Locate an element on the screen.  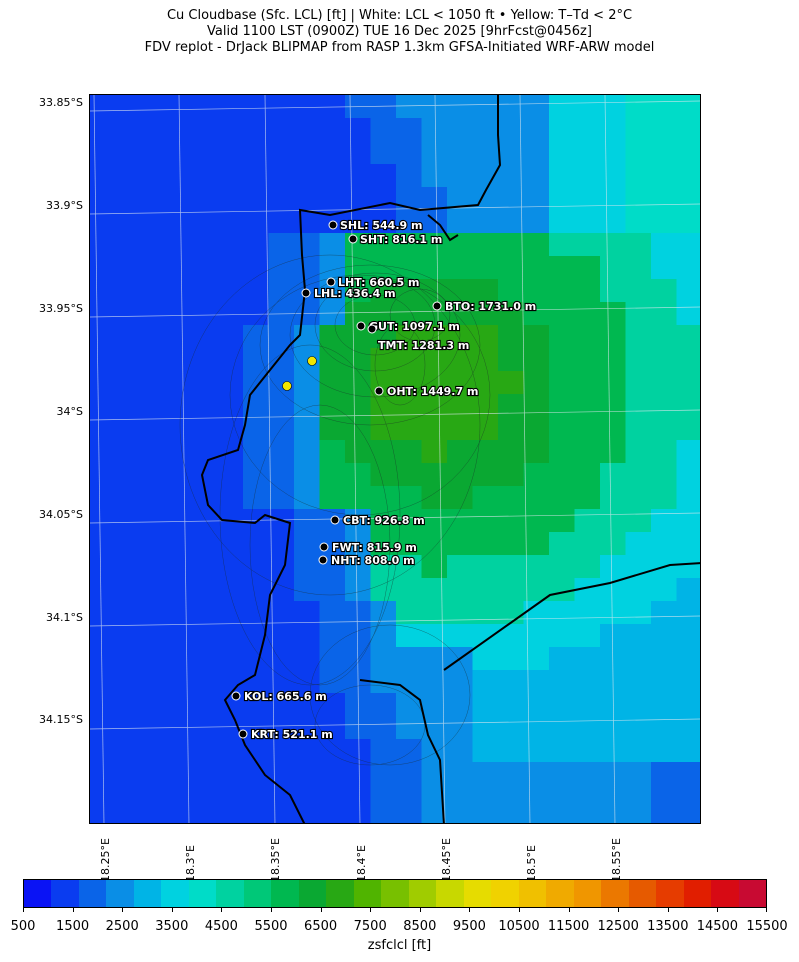
colorbar-tick-label: 15500 is located at coordinates (767, 926).